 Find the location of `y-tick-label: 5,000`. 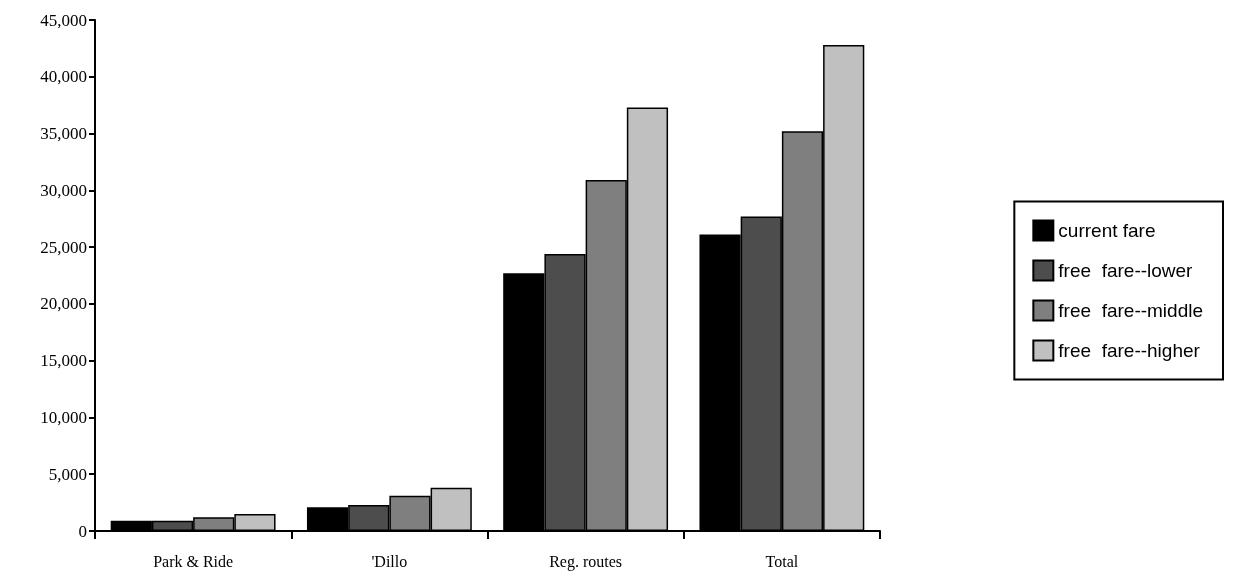

y-tick-label: 5,000 is located at coordinates (67, 474).